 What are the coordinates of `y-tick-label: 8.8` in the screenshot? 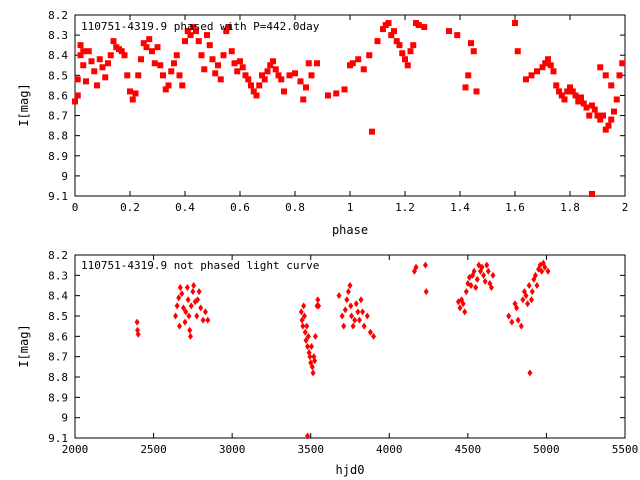 It's located at (58, 136).